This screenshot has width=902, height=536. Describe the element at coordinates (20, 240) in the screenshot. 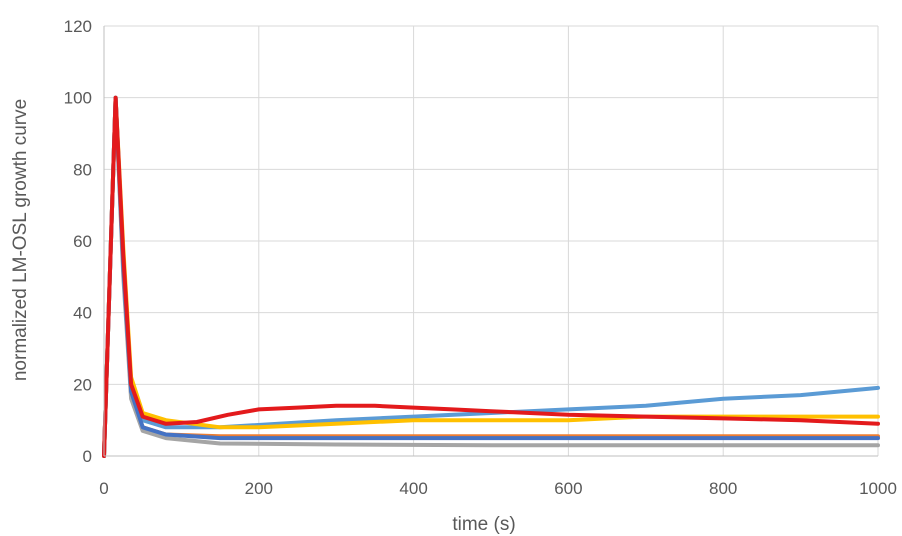

I see `y-axis-label: normalized LM-OSL growth curve` at that location.